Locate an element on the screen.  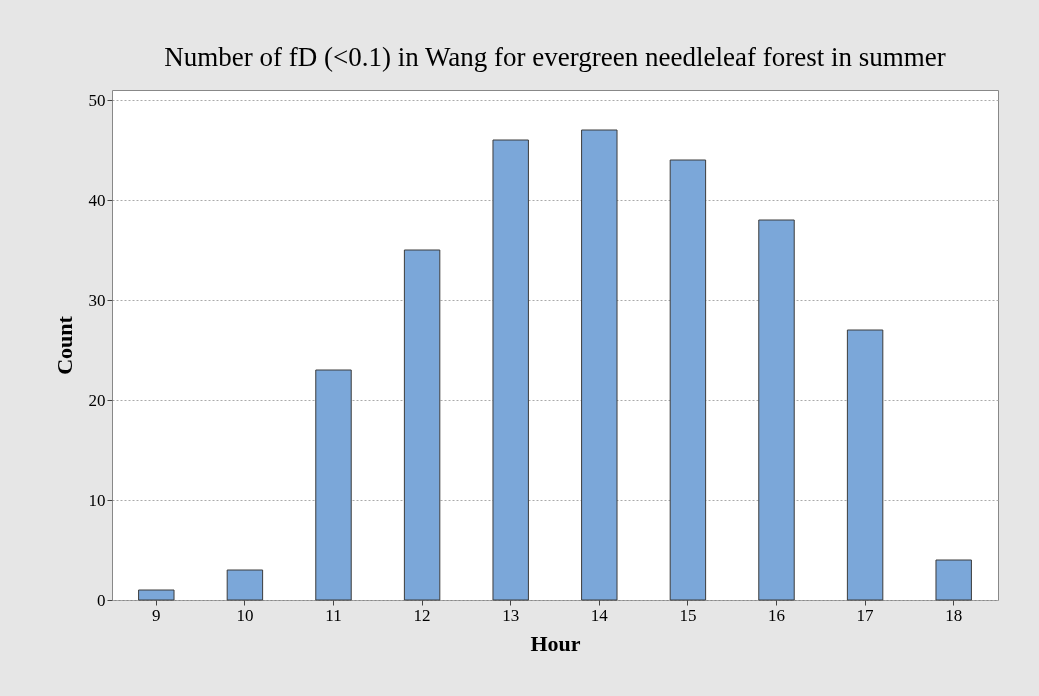
x-tick-label: 14 is located at coordinates (599, 615).